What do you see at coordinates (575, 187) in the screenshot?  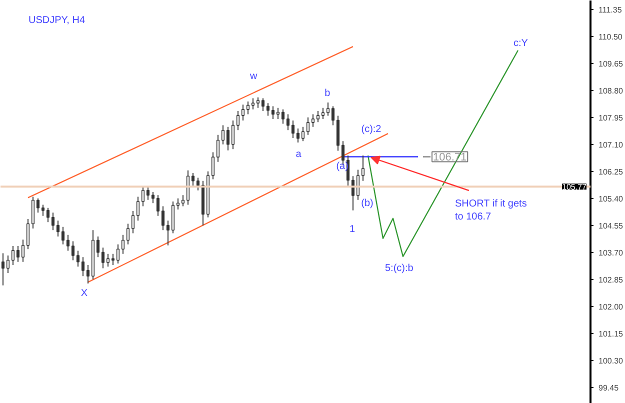 I see `ref-line-label: 105.77` at bounding box center [575, 187].